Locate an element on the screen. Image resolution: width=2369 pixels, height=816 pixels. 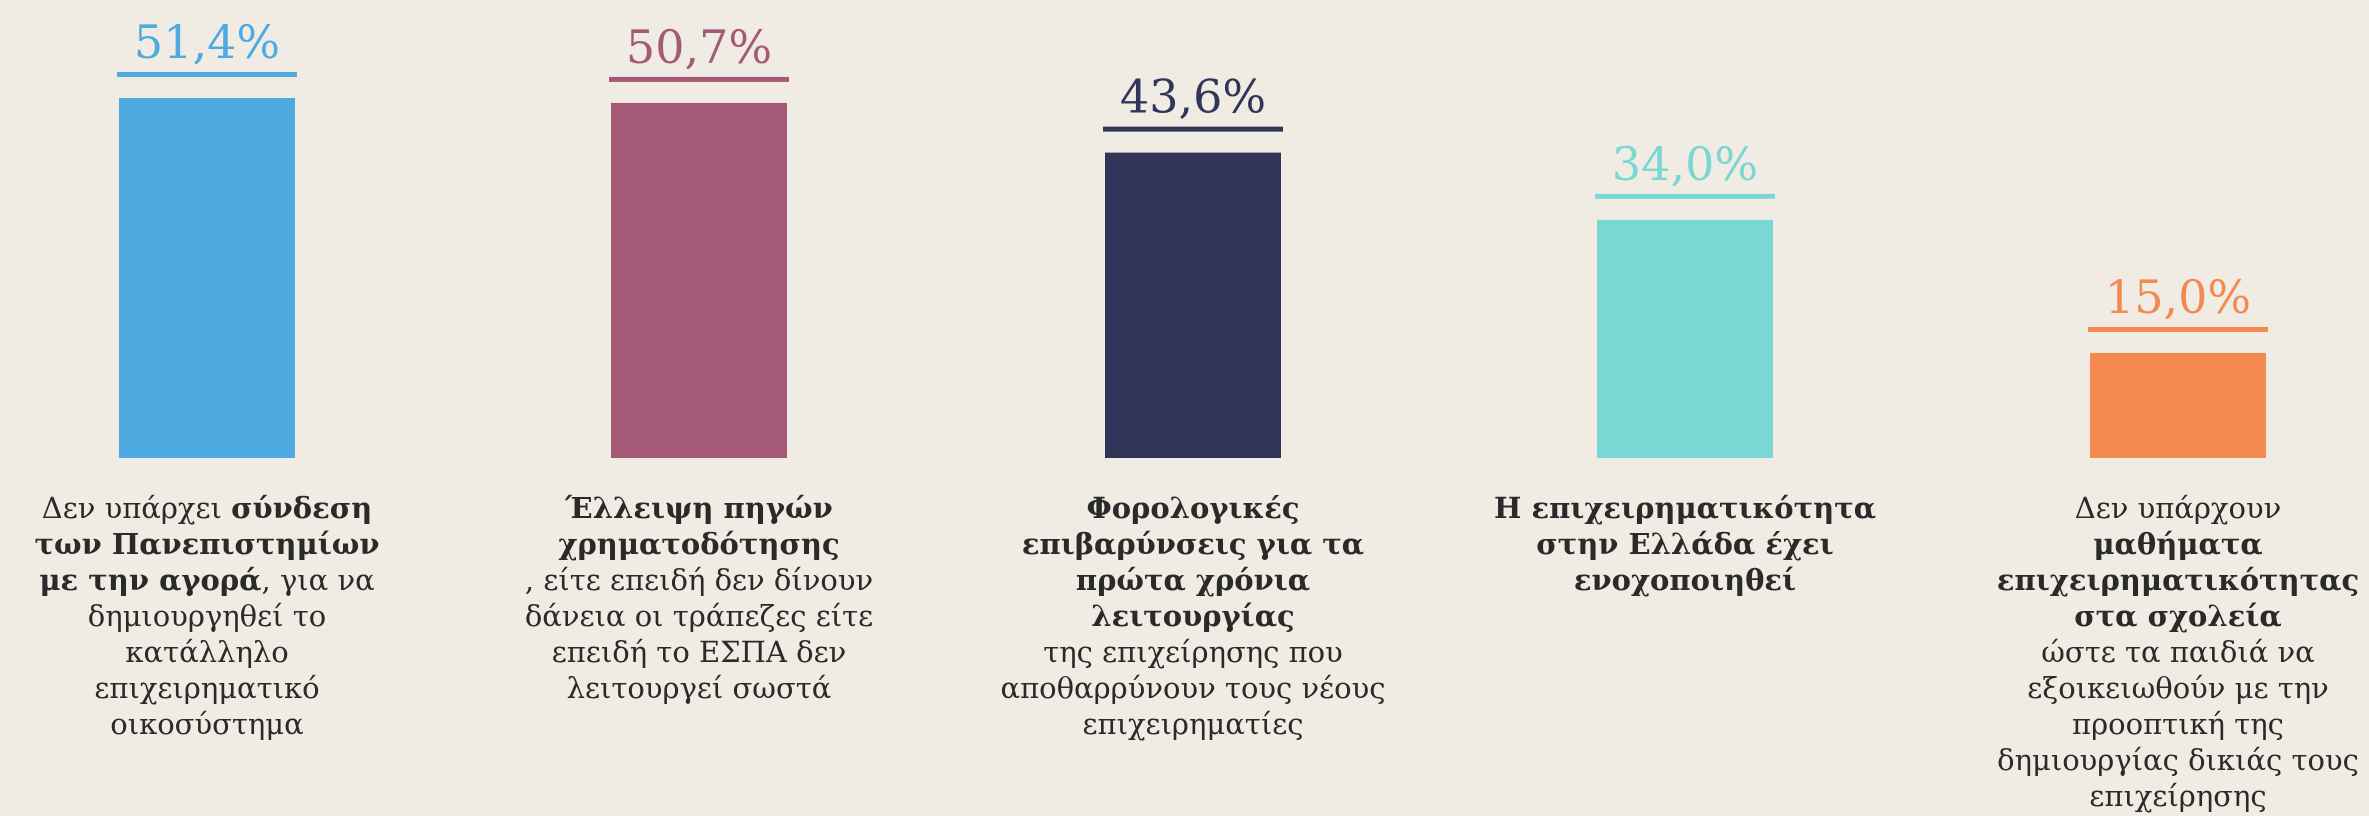
value-label-3: 43,6% is located at coordinates (1193, 97).